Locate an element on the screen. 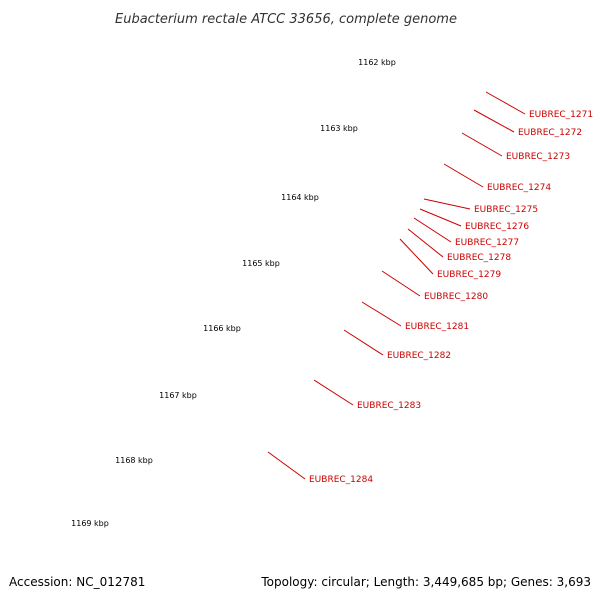 The image size is (600, 600). kbp-label: 1163 kbp is located at coordinates (339, 128).